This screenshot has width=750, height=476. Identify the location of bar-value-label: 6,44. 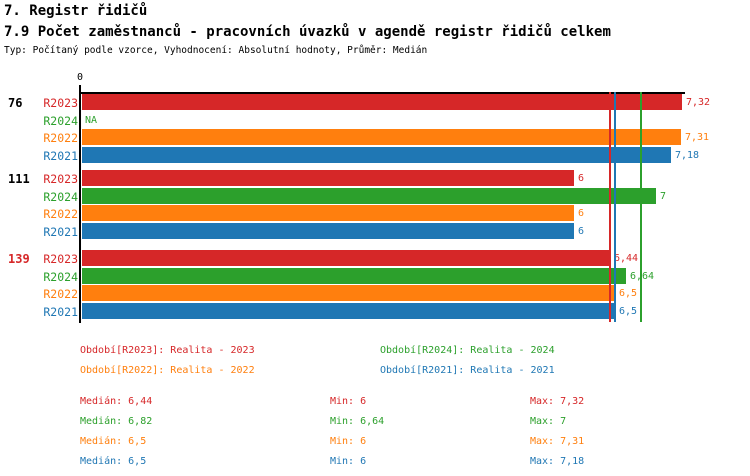
(626, 258).